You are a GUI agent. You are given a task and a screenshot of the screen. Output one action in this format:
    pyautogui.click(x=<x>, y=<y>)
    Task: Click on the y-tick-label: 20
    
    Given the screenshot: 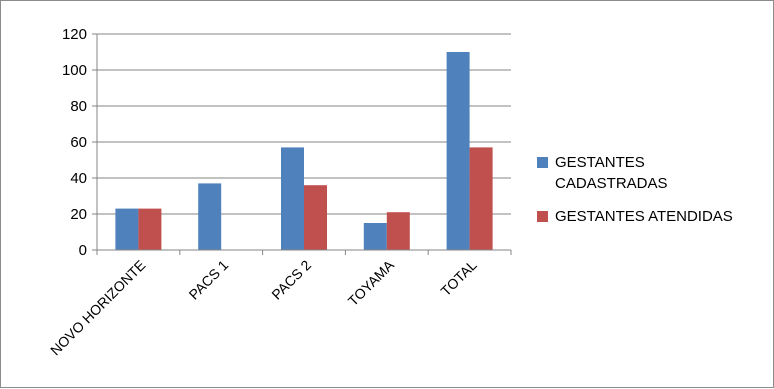 What is the action you would take?
    pyautogui.click(x=78, y=214)
    